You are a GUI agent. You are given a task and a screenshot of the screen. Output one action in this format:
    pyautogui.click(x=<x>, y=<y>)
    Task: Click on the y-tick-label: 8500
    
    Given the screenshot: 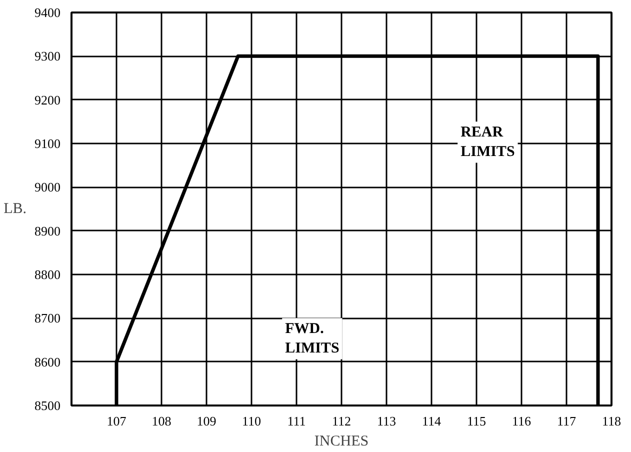 What is the action you would take?
    pyautogui.click(x=47, y=405)
    